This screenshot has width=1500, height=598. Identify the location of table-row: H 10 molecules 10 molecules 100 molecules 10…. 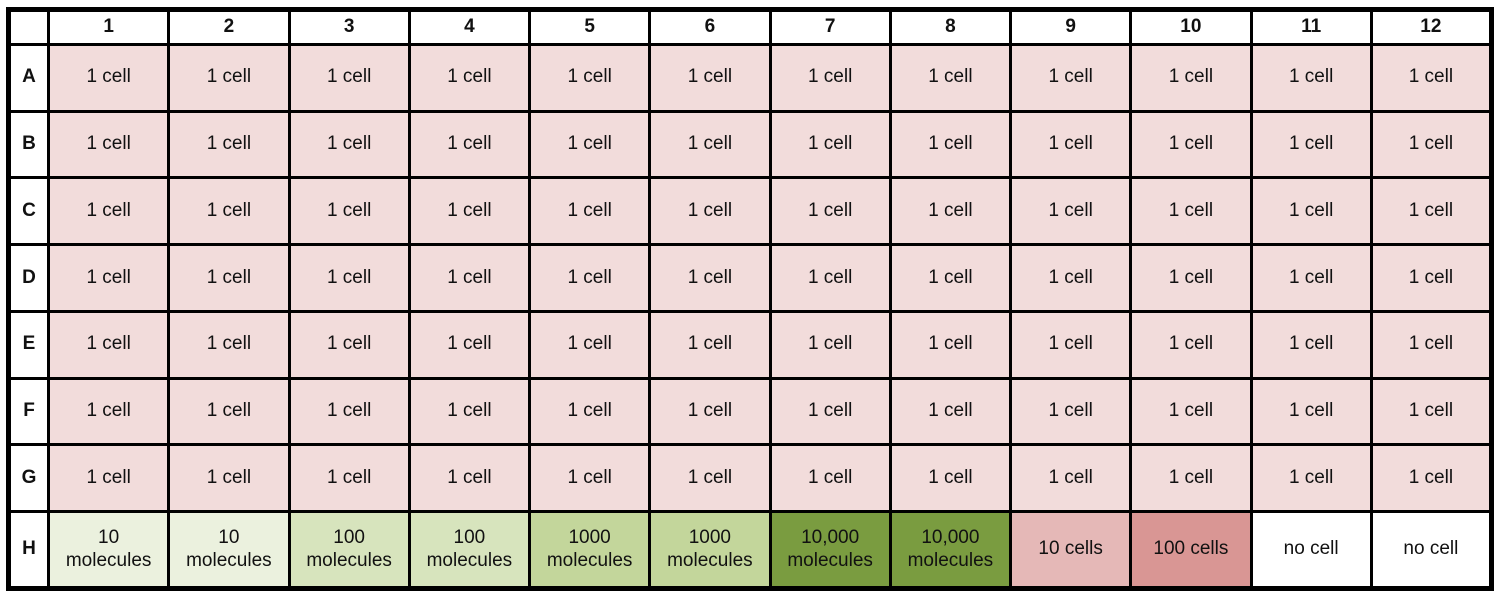
(750, 550).